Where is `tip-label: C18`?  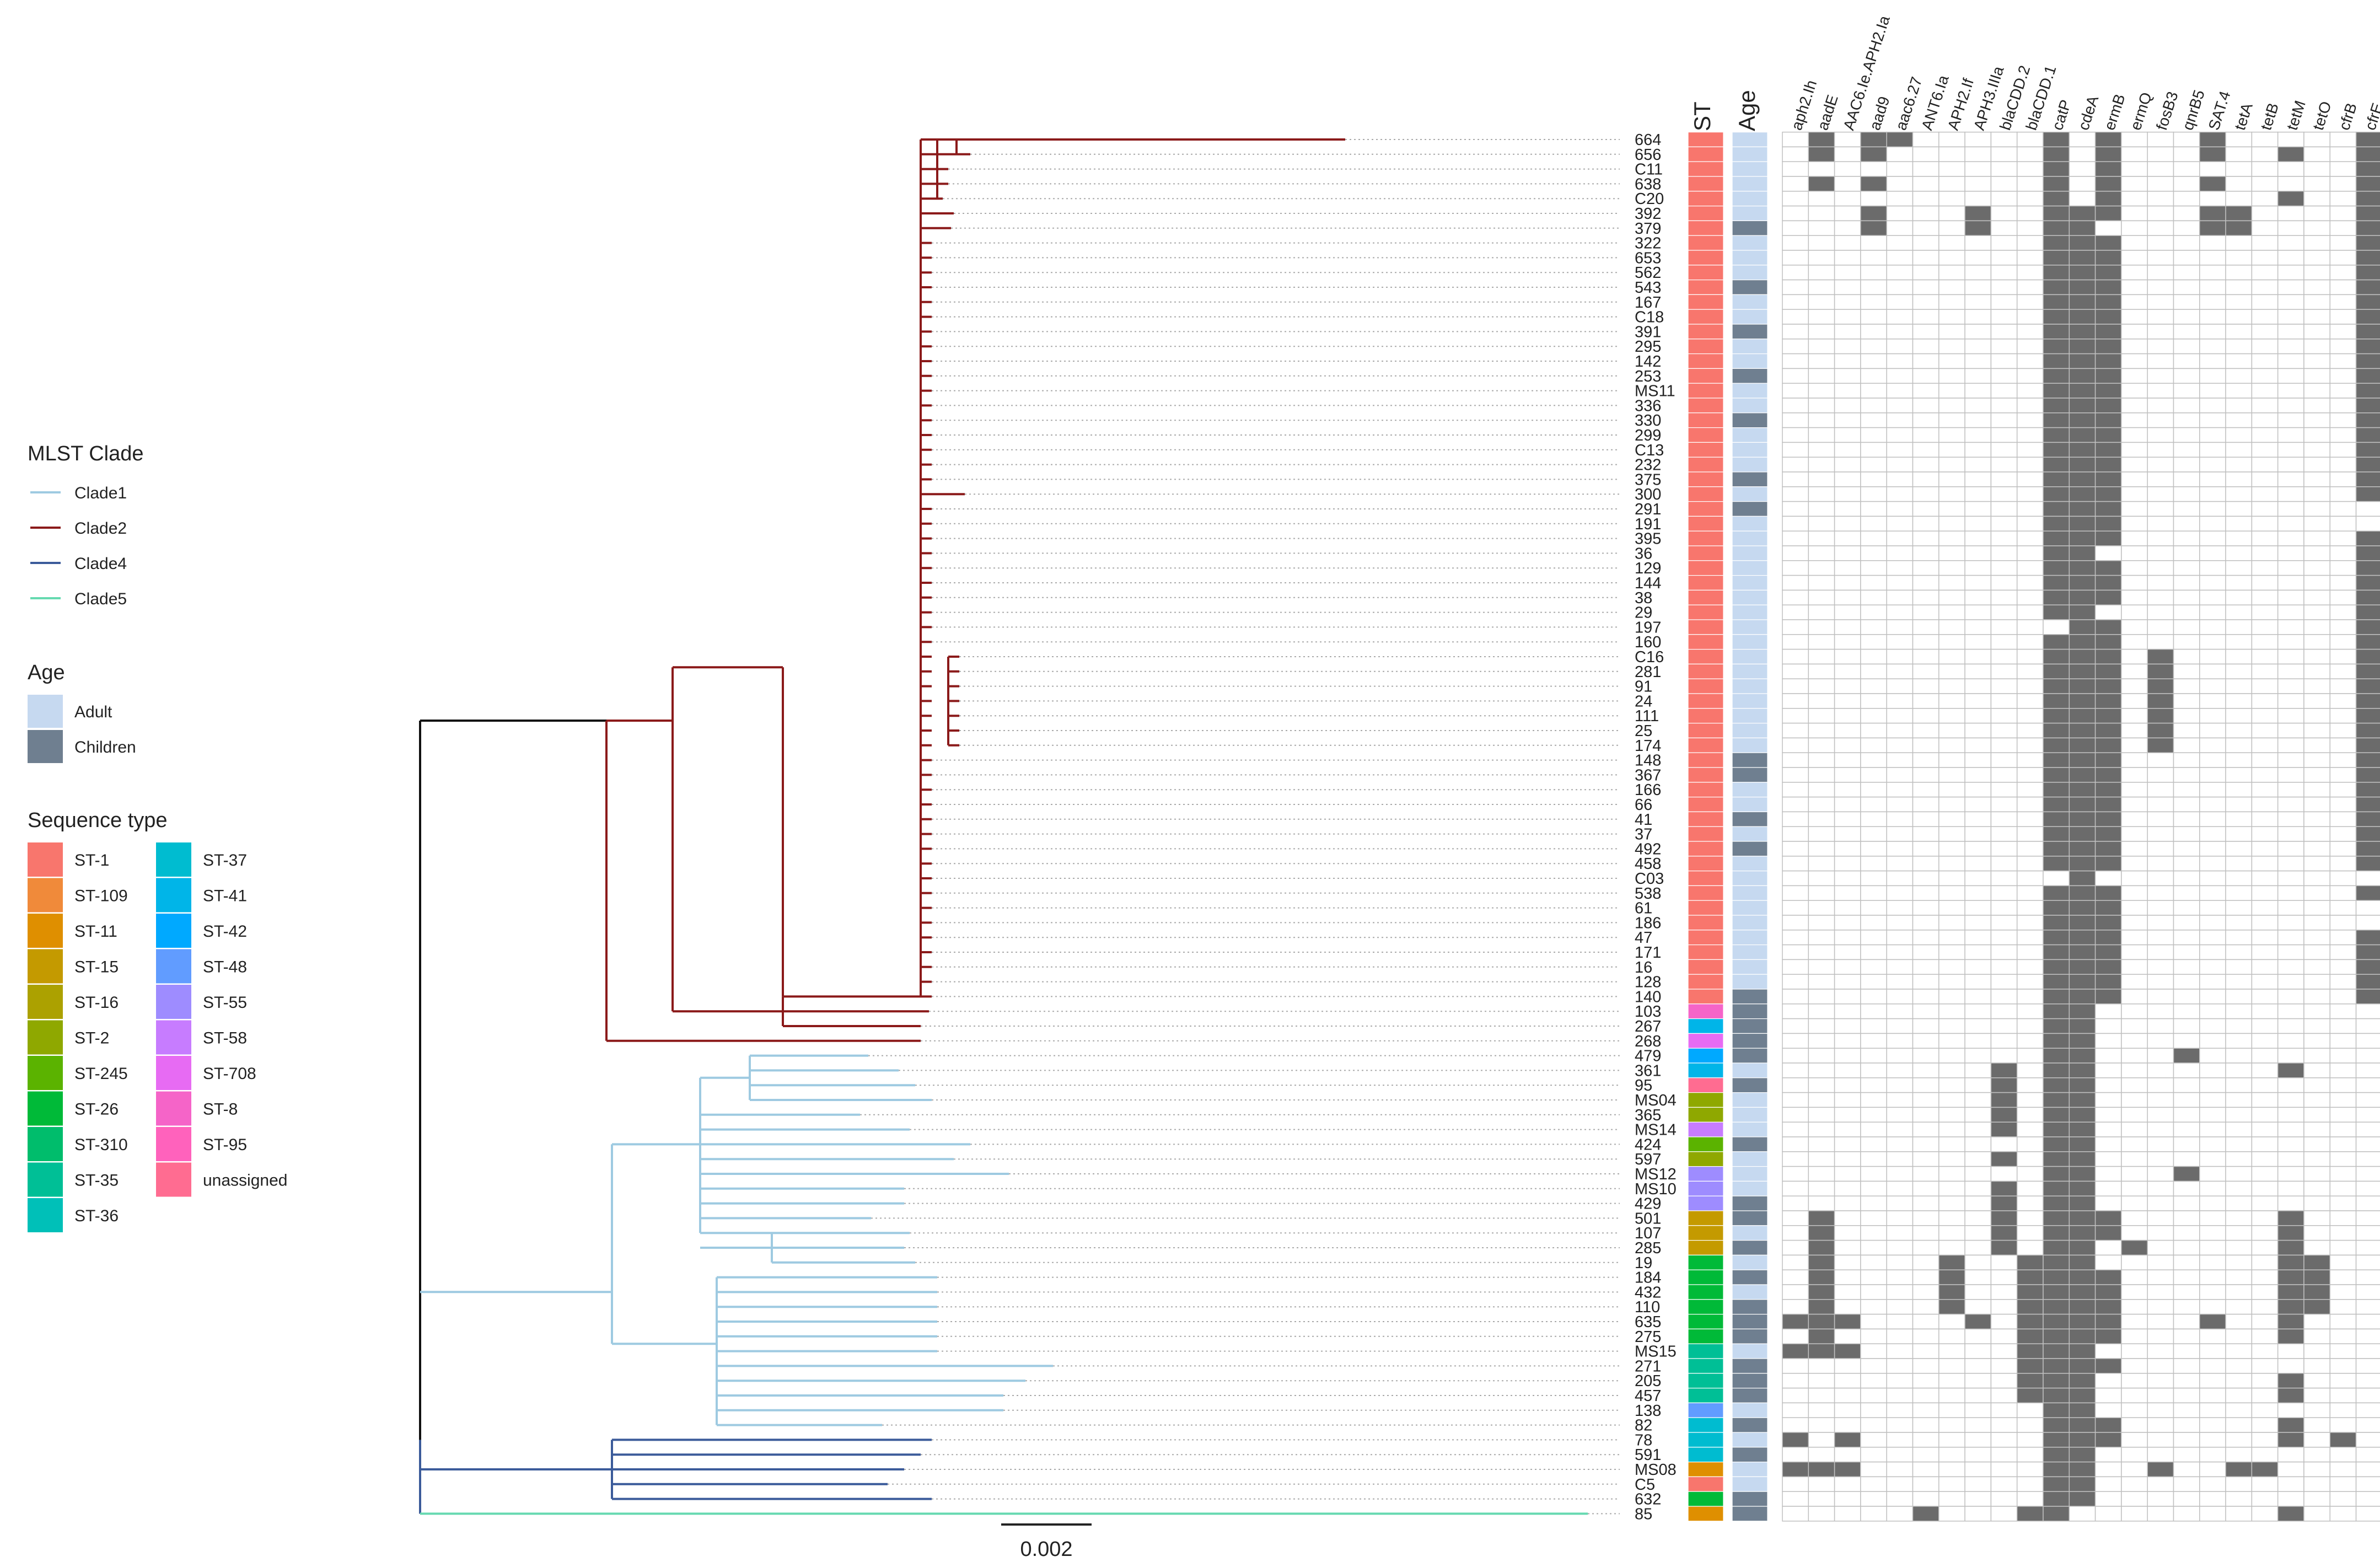 tip-label: C18 is located at coordinates (1650, 317).